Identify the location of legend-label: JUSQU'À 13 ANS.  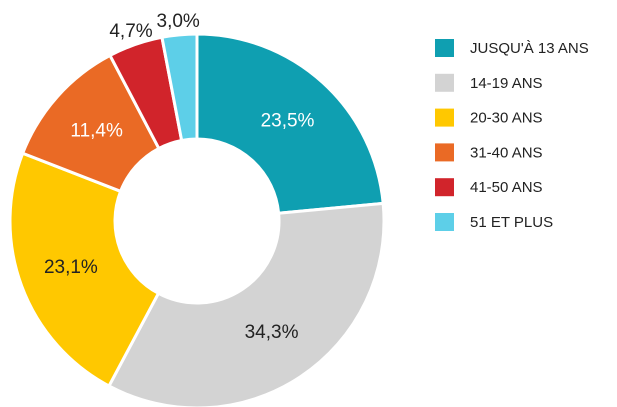
(529, 48).